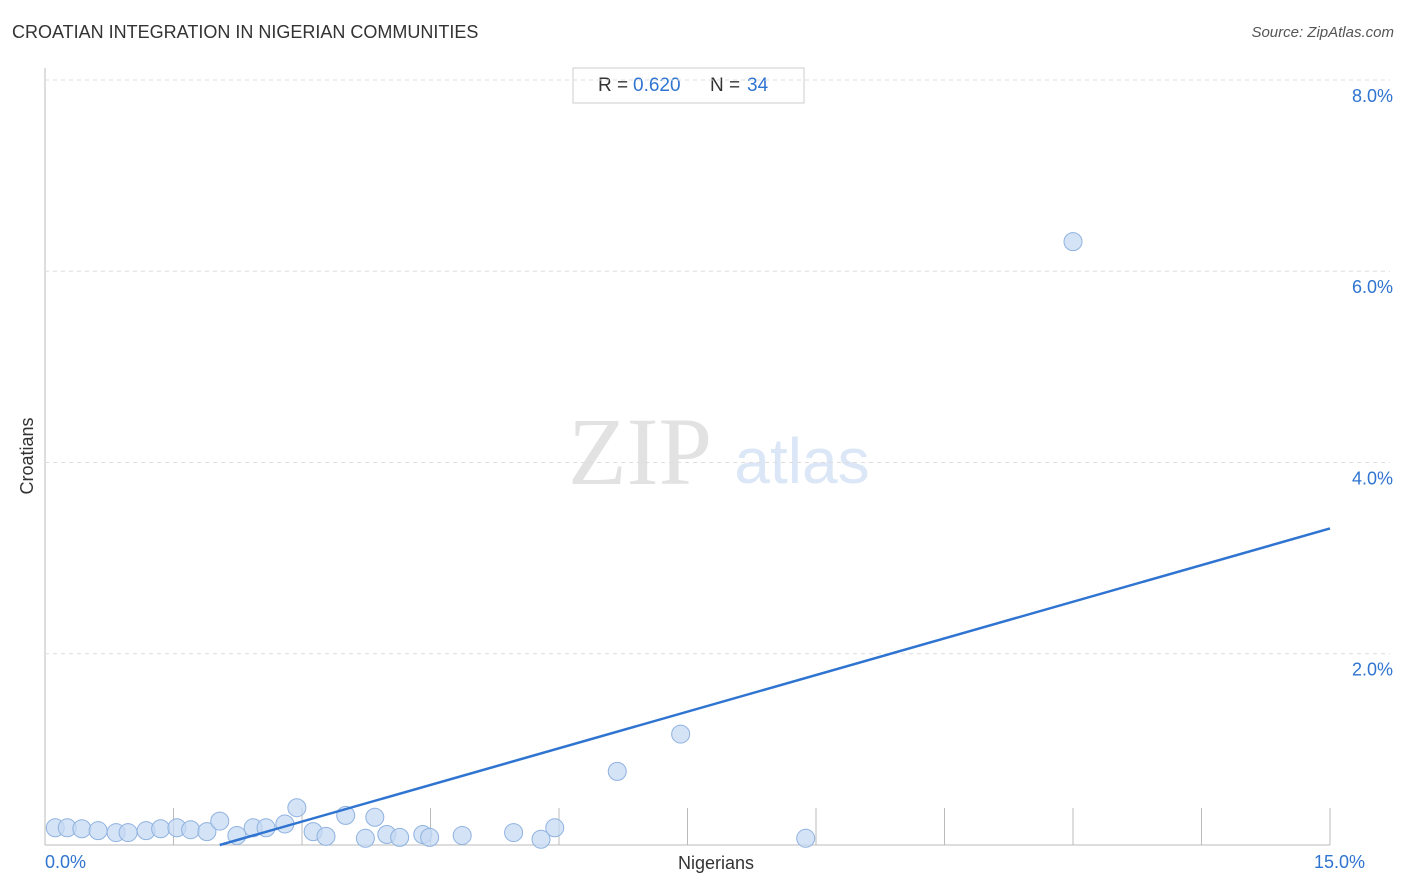  I want to click on r-label: R =, so click(613, 85).